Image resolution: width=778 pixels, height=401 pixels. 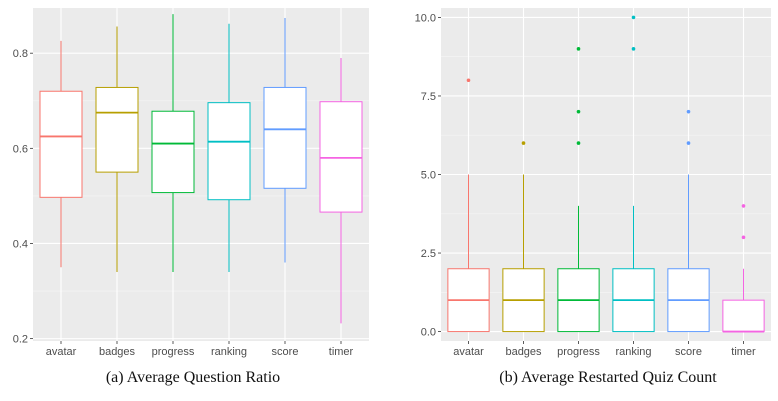 I want to click on y-tick-label: 0.2, so click(x=20, y=340).